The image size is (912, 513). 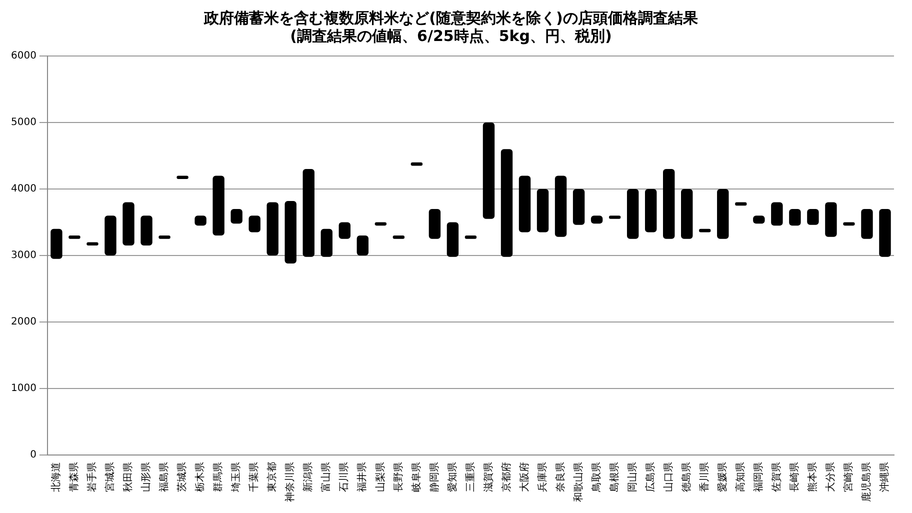 What do you see at coordinates (740, 477) in the screenshot?
I see `x-tick-label: 高知県` at bounding box center [740, 477].